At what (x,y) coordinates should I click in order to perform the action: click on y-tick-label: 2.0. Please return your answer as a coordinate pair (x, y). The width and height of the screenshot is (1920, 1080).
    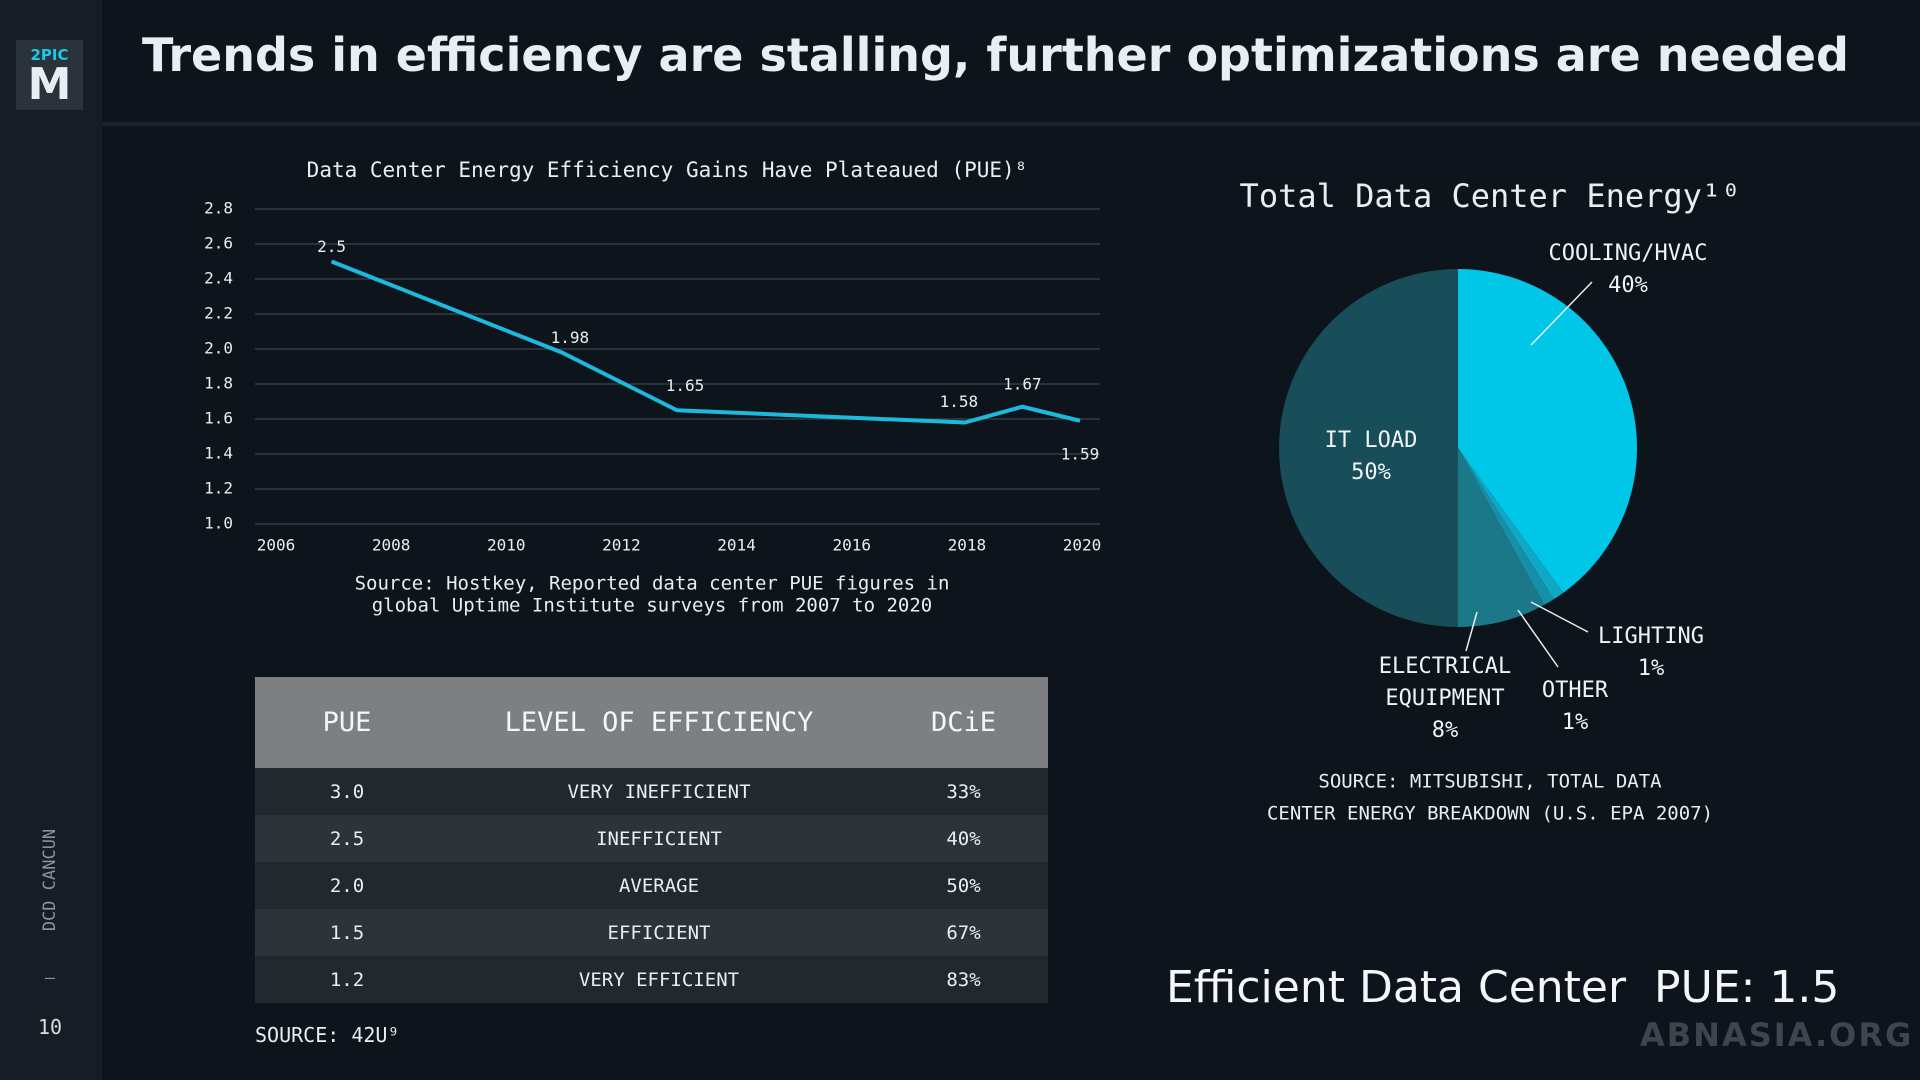
    Looking at the image, I should click on (218, 348).